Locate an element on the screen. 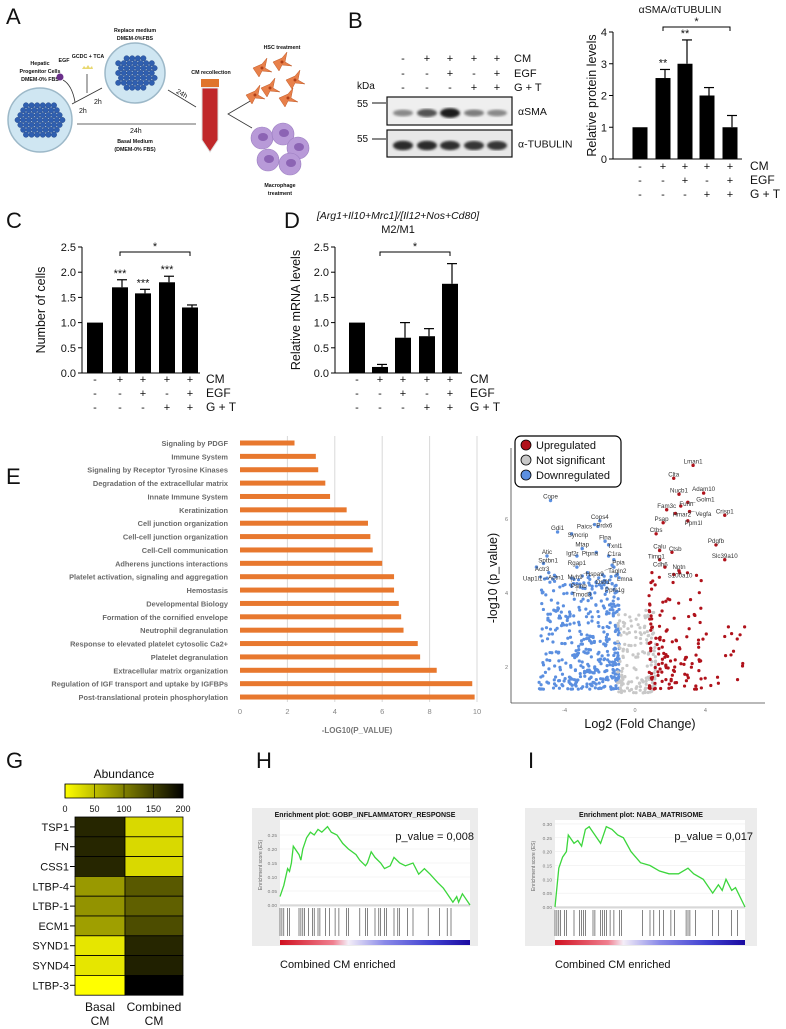  row-label: LTBP-4 is located at coordinates (51, 887).